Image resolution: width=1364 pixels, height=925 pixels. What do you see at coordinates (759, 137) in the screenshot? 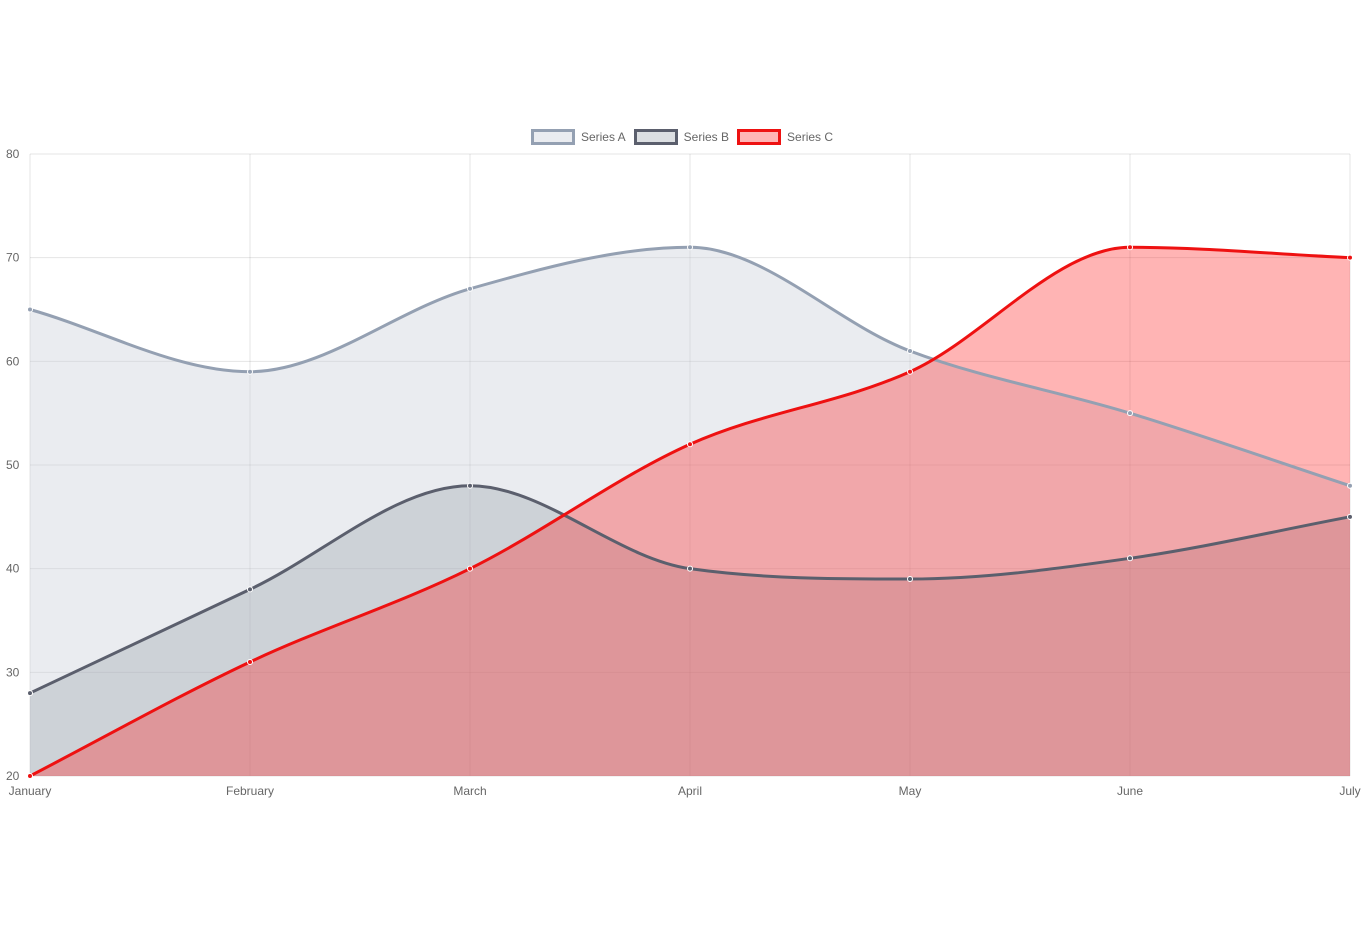
I see `legend-swatch-series-c` at bounding box center [759, 137].